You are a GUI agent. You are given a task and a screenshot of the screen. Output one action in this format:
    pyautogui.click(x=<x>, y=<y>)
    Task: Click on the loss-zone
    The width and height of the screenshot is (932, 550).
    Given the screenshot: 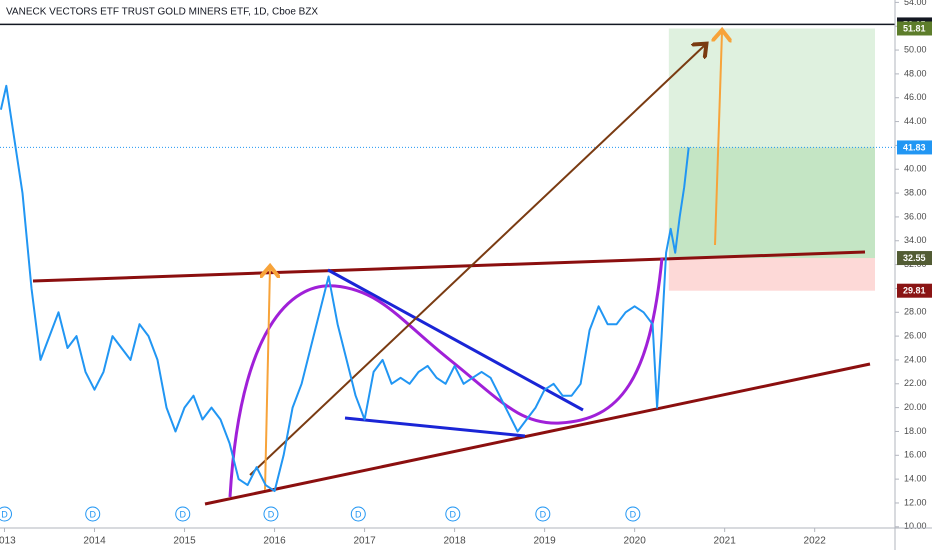 What is the action you would take?
    pyautogui.click(x=771, y=274)
    